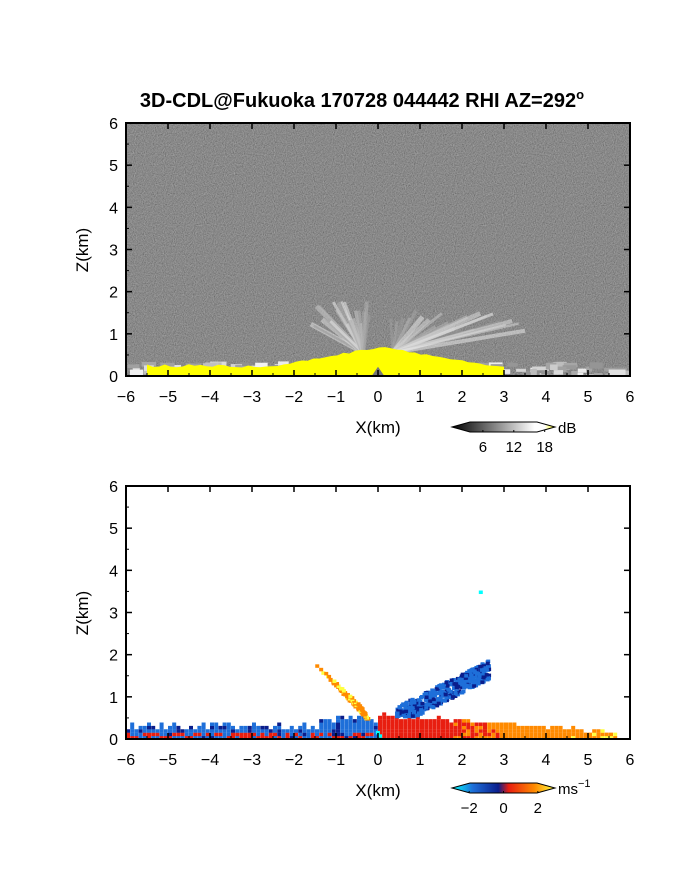 The width and height of the screenshot is (680, 880). Describe the element at coordinates (252, 760) in the screenshot. I see `bottom-x-tick-label: −3` at that location.